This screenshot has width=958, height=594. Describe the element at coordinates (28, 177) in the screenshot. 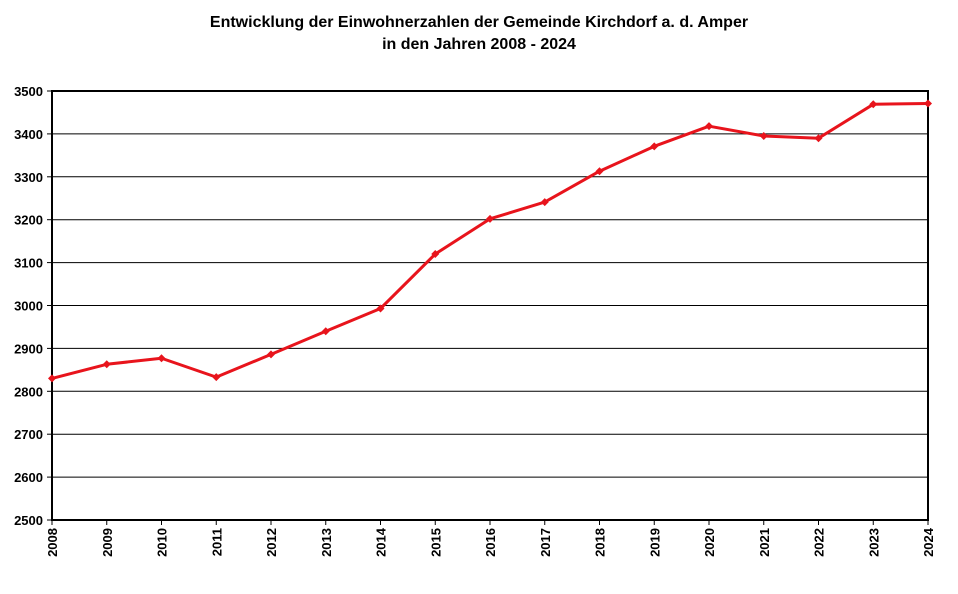

I see `y-tick-label: 3300` at that location.